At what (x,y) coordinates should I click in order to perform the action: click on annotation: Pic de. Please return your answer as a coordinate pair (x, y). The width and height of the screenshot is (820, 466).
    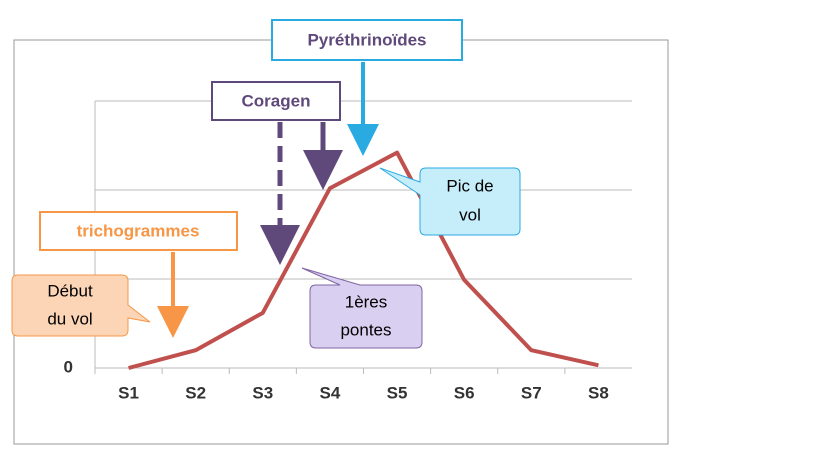
    Looking at the image, I should click on (469, 185).